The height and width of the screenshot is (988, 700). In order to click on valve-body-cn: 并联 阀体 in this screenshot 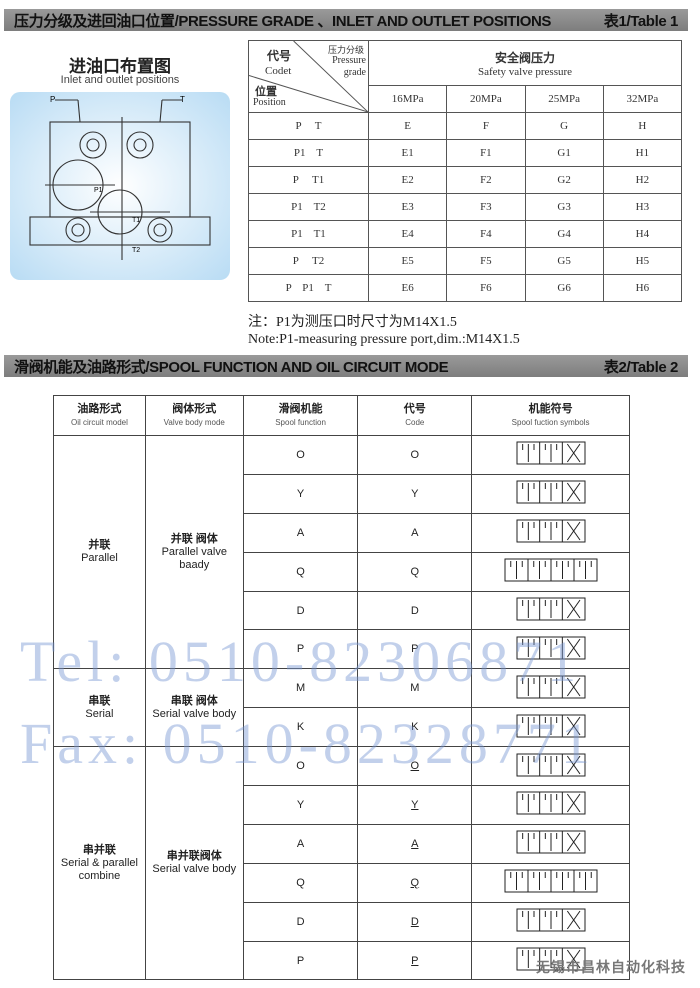, I will do `click(194, 538)`.